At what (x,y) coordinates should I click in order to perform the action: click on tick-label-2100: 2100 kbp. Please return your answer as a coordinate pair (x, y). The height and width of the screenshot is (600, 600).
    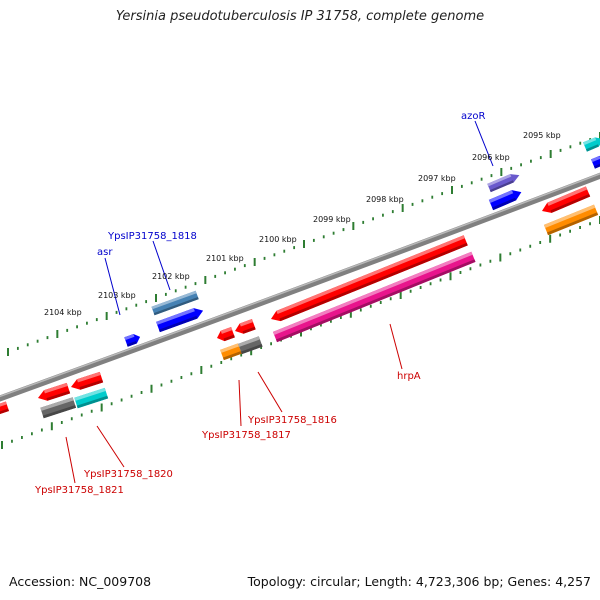
    Looking at the image, I should click on (278, 239).